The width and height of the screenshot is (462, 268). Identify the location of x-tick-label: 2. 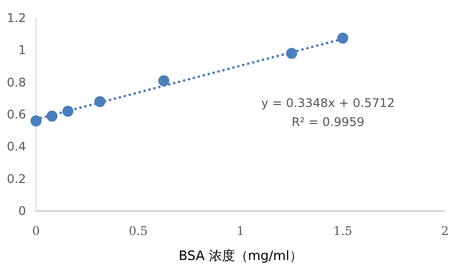
(445, 231).